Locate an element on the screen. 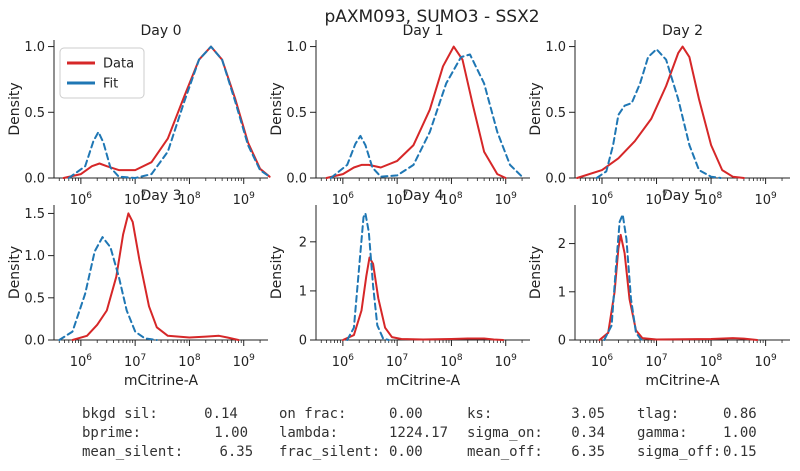  panel-title: Day 5 is located at coordinates (682, 196).